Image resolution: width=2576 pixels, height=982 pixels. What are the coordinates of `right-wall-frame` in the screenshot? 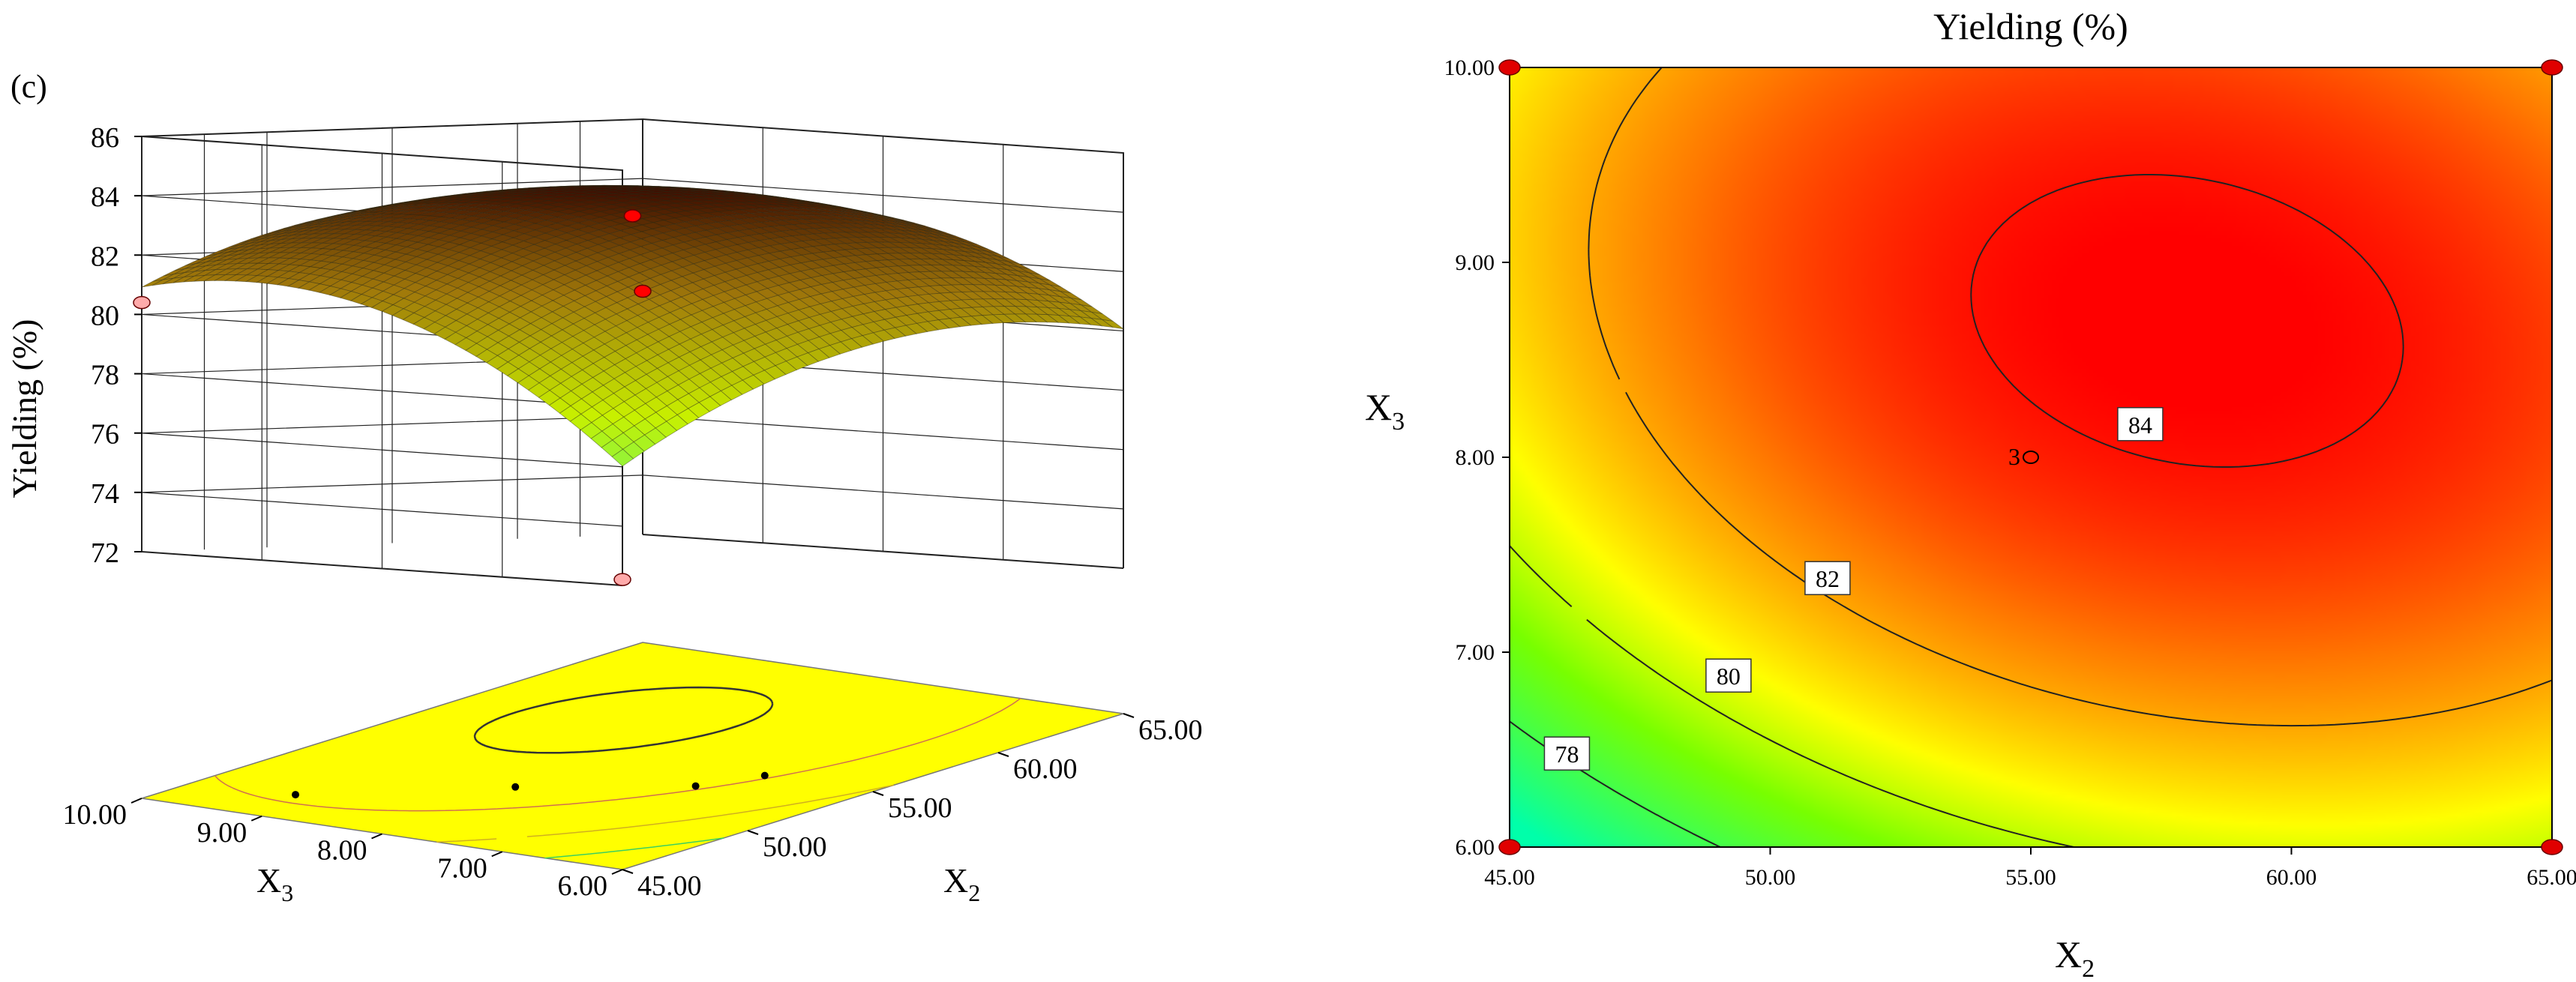 It's located at (883, 343).